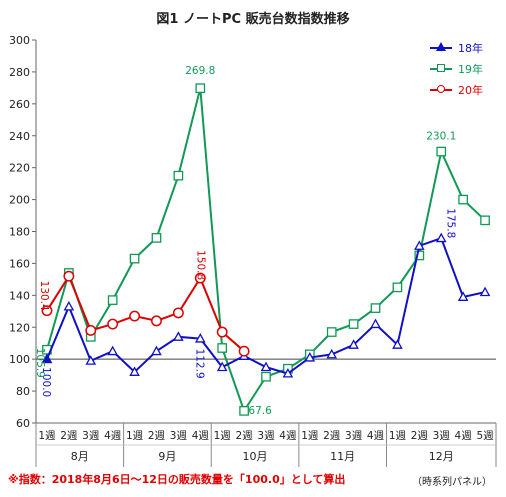  I want to click on month-label: 12月, so click(441, 456).